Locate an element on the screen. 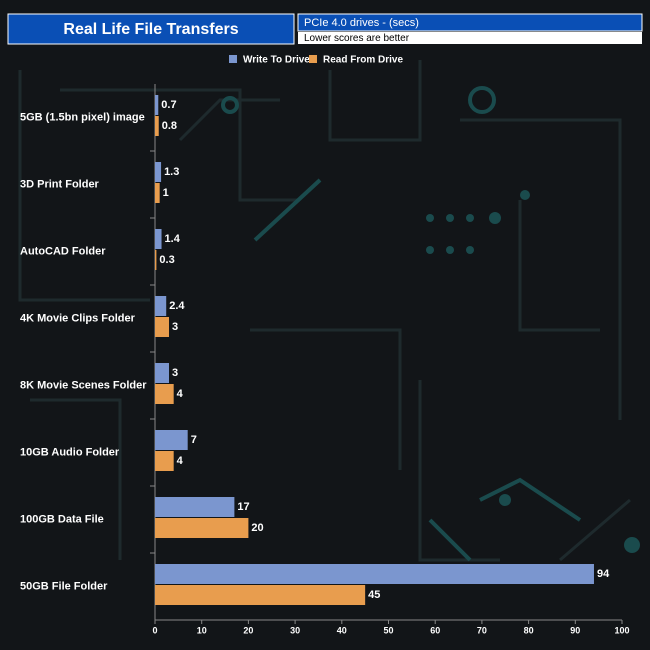  category-label: 4K Movie Clips Folder is located at coordinates (78, 318).